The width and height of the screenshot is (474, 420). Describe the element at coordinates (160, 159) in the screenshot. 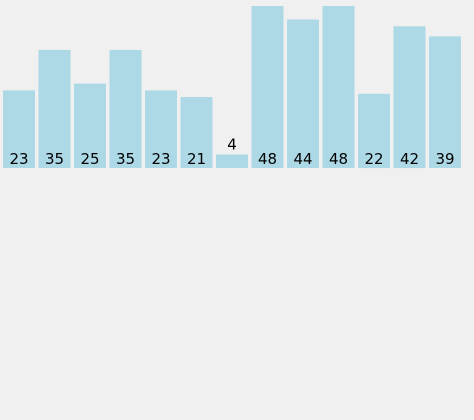

I see `bar-value-label-5: 23` at that location.